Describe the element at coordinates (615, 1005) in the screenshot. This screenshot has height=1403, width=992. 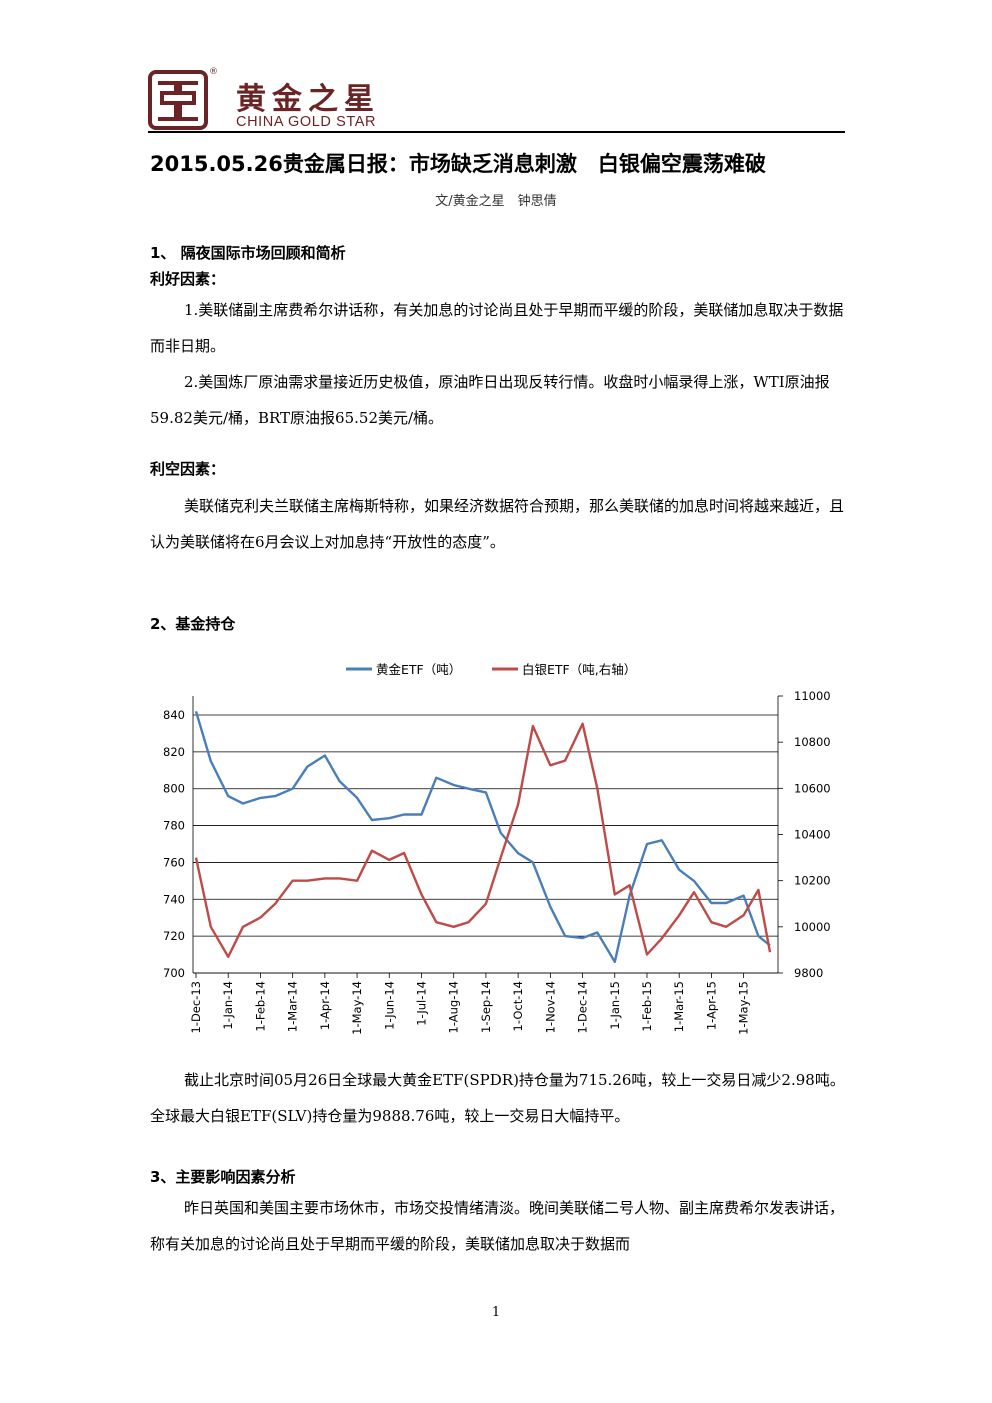
I see `x-tick-label: 1-Jan-15` at that location.